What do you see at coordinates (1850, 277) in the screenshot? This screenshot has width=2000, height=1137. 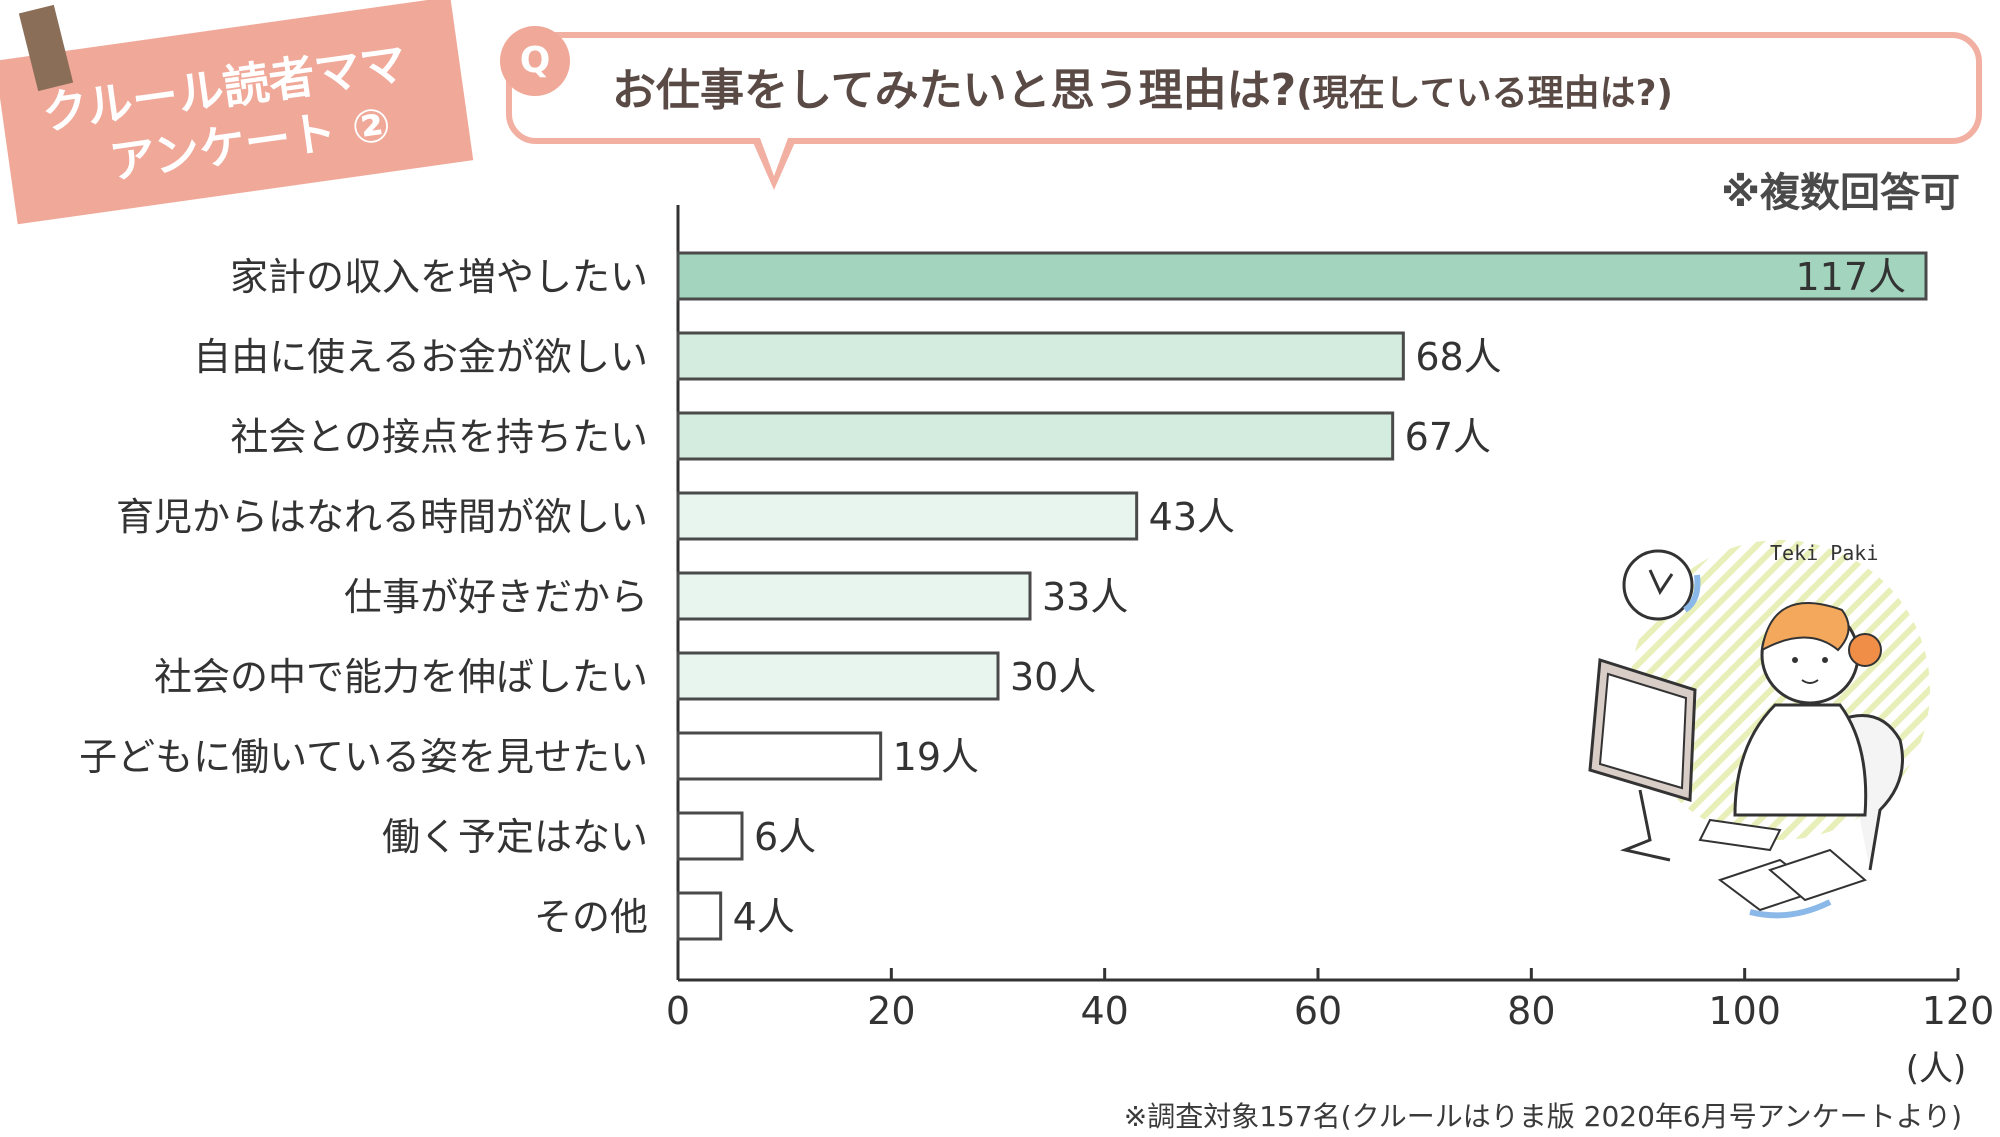 I see `value-label: 117人` at bounding box center [1850, 277].